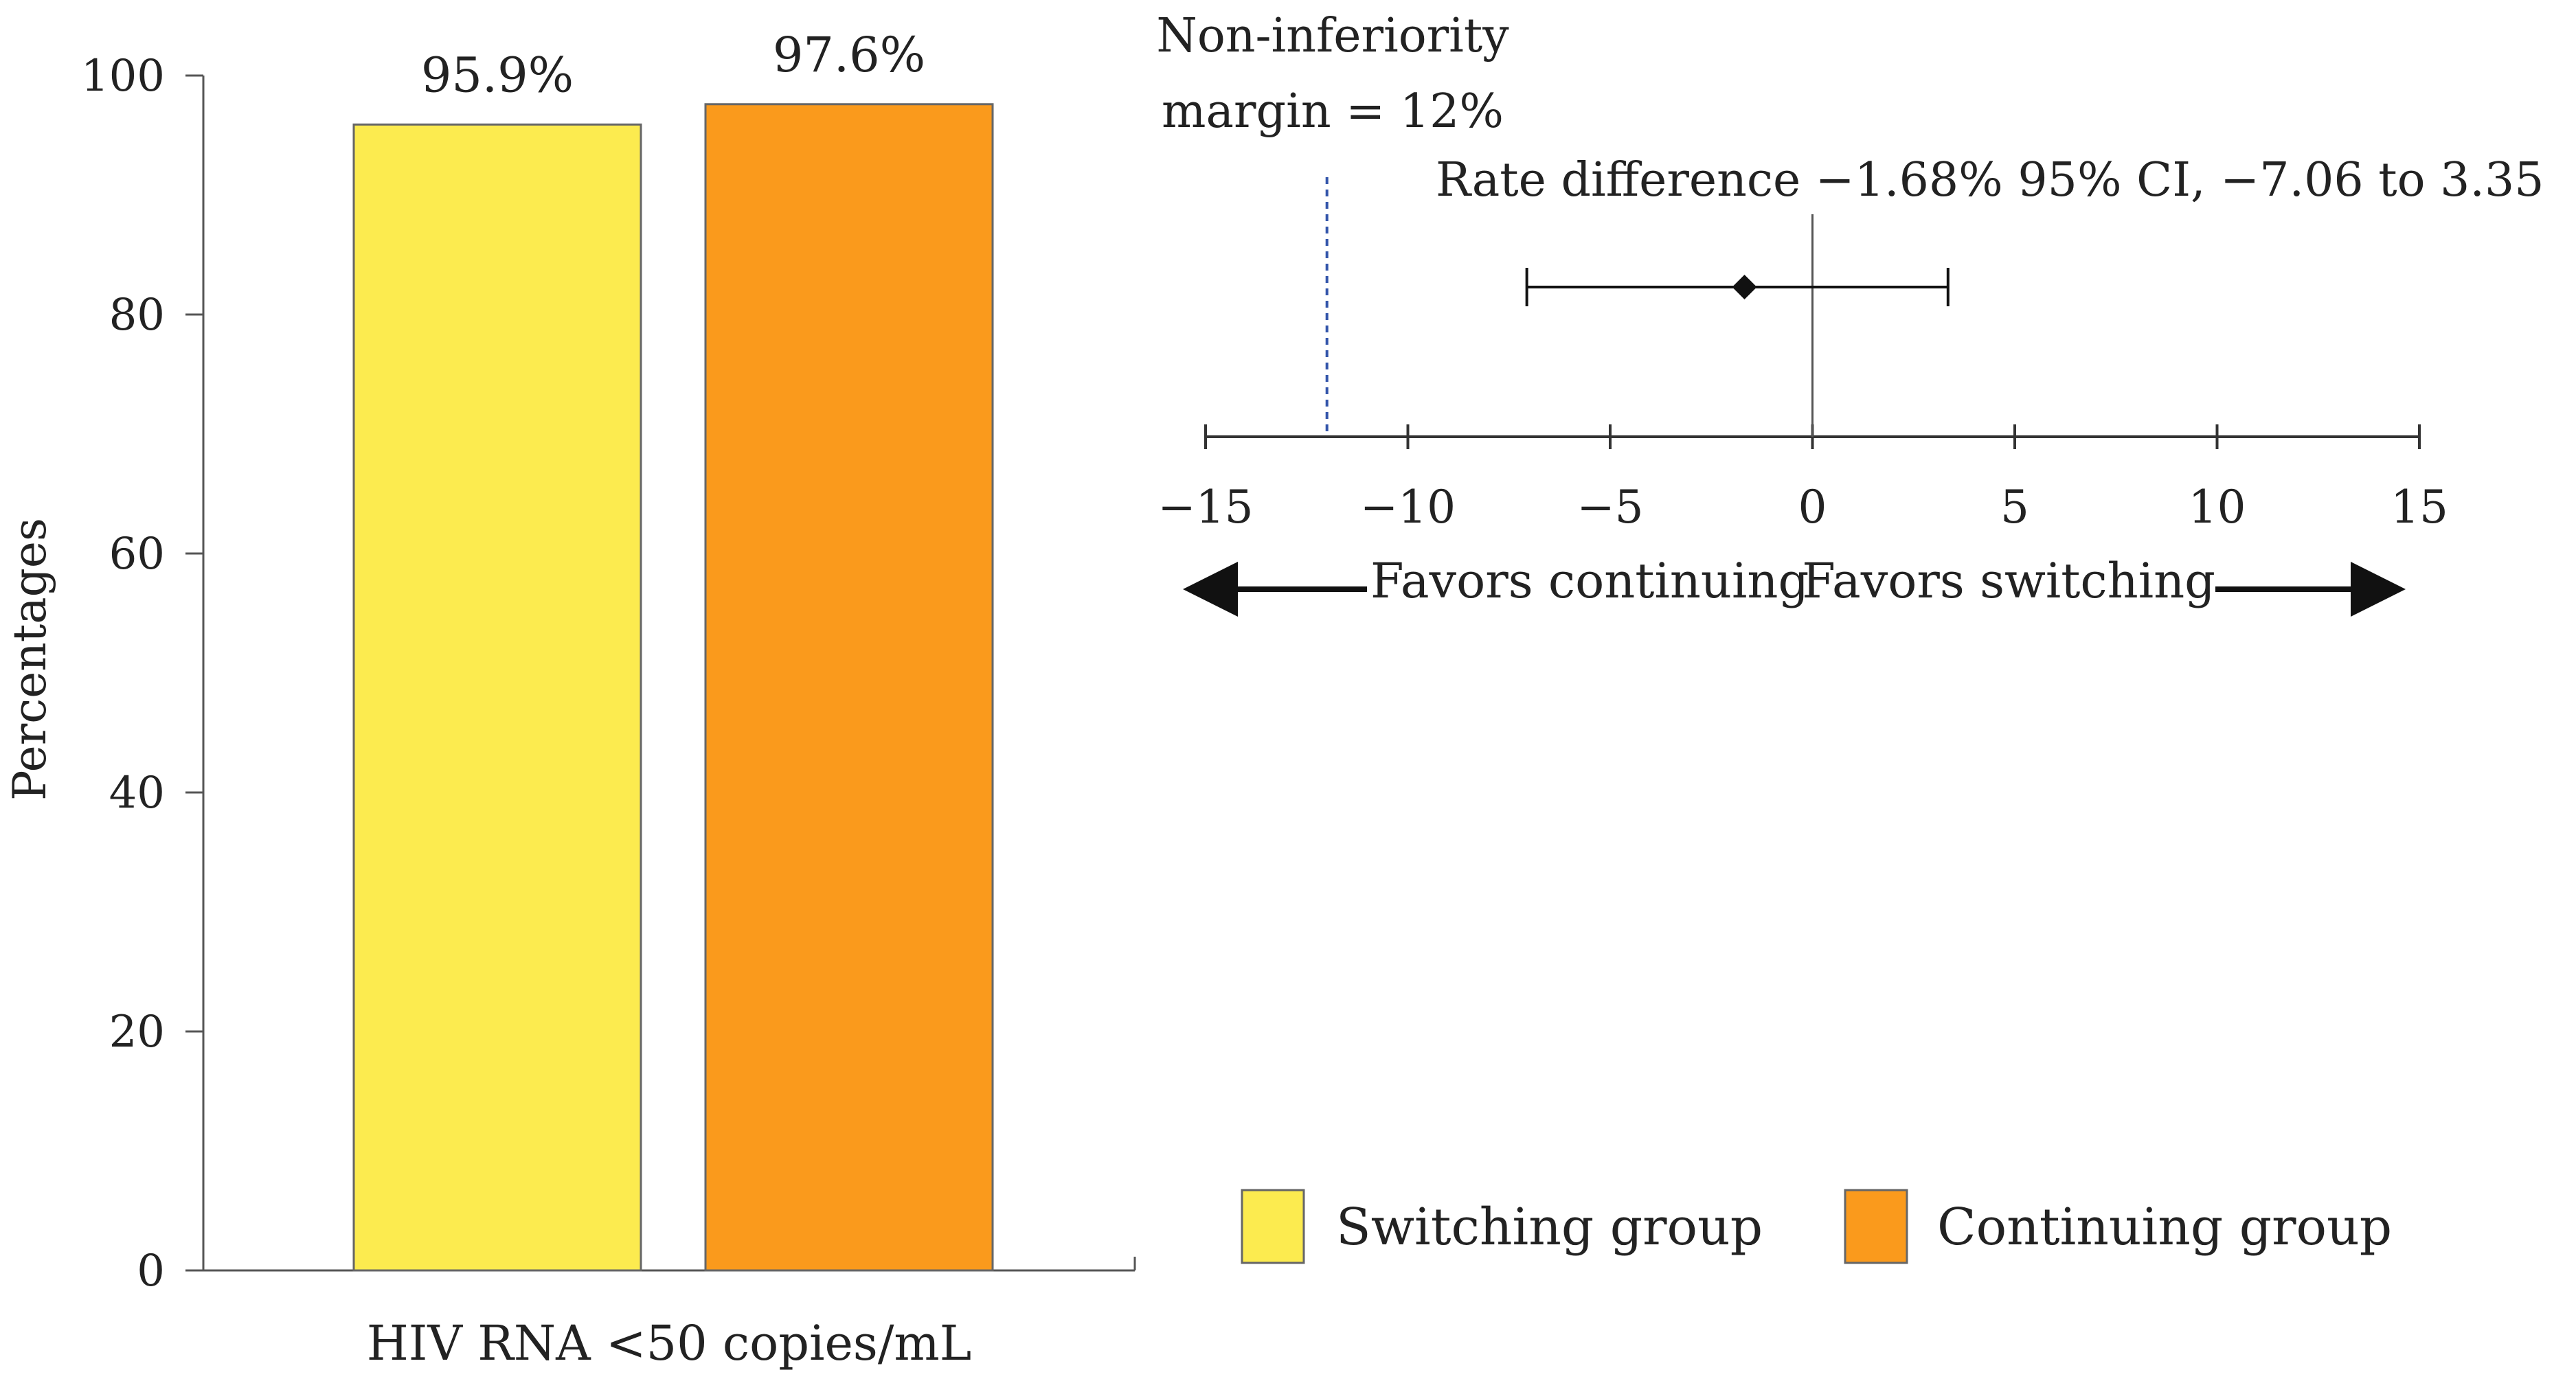  I want to click on bar-y-tick-label: 20, so click(137, 1032).